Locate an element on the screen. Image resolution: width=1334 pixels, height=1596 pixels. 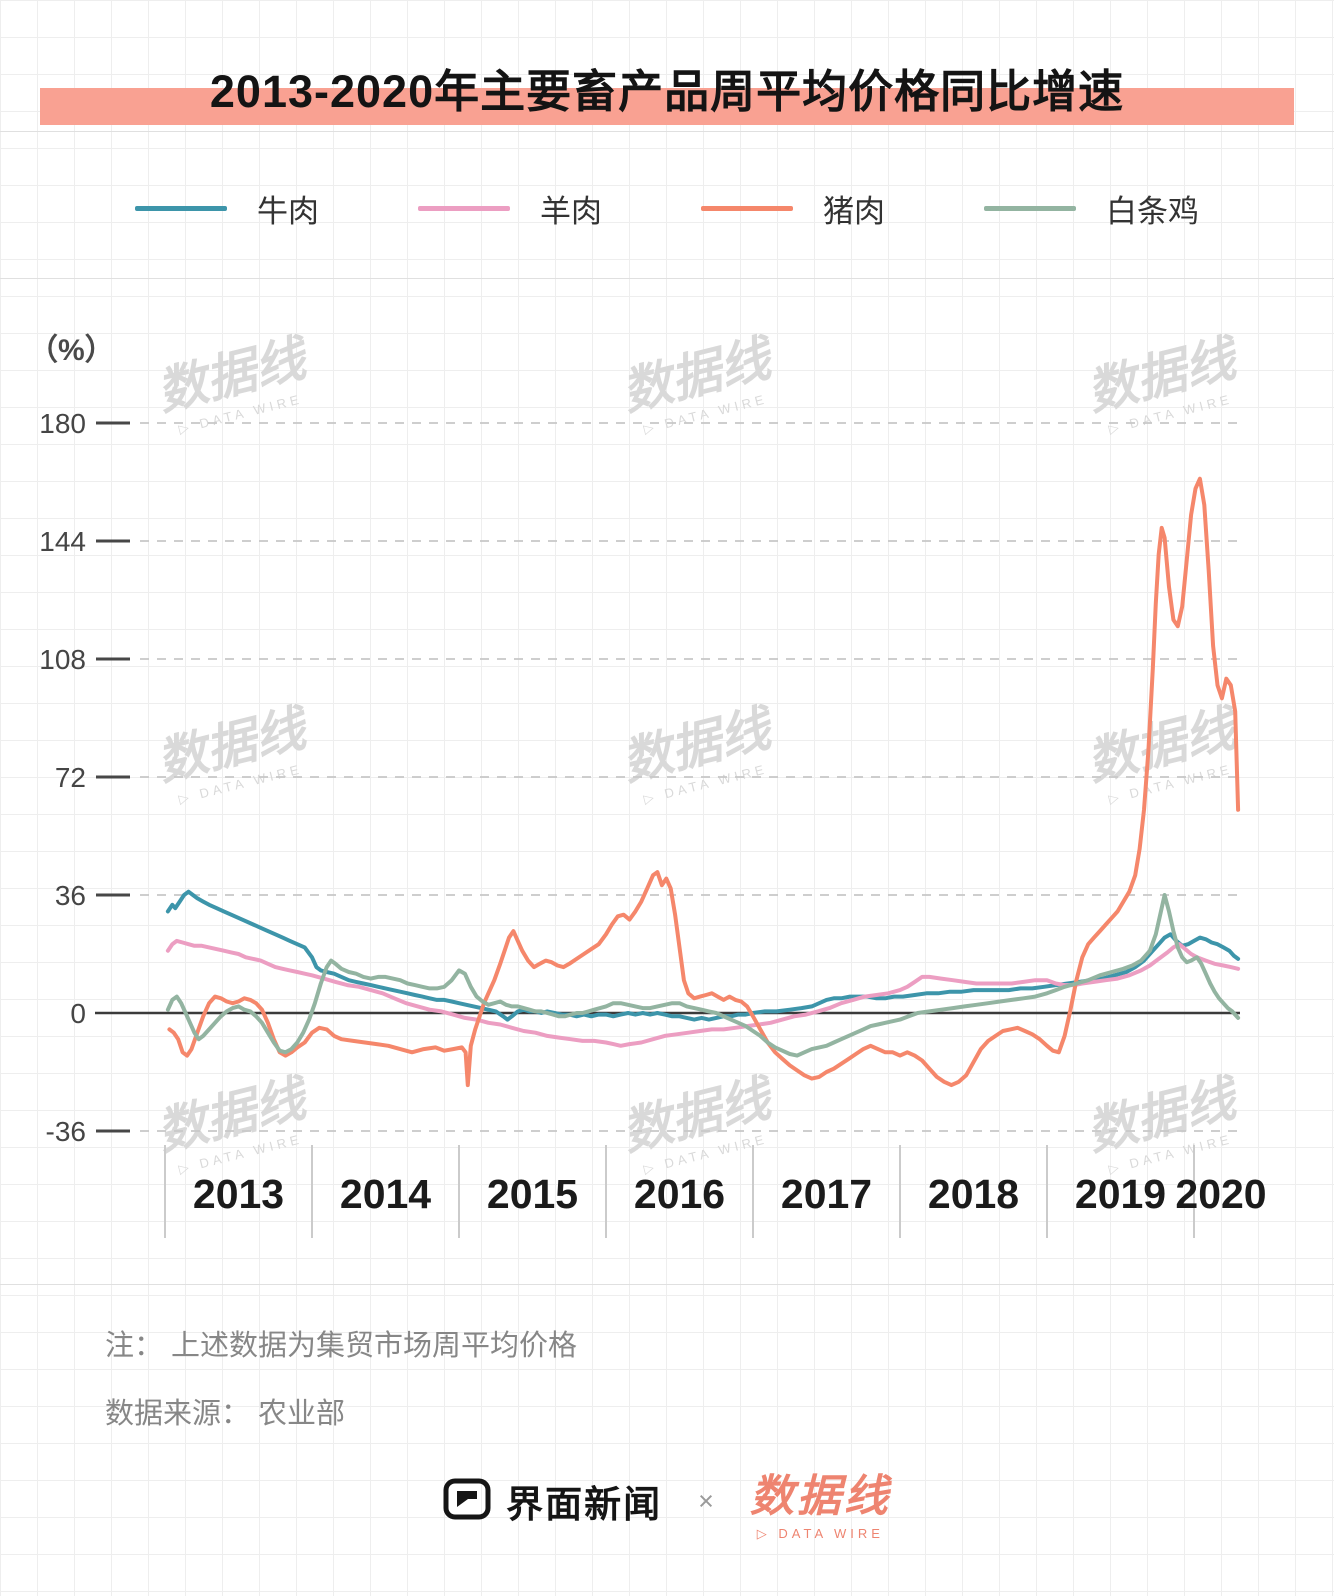
y-tick-label: -36 is located at coordinates (66, 1131).